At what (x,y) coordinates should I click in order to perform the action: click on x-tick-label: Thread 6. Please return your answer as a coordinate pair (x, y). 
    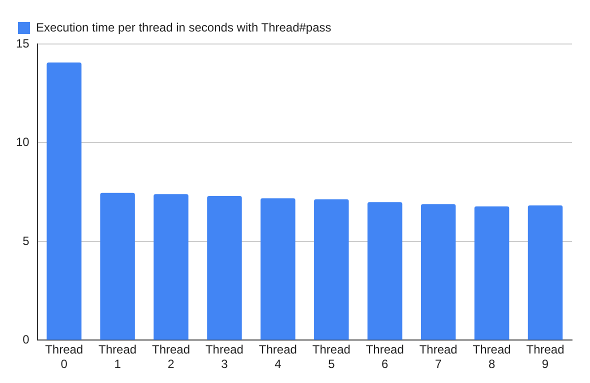
    Looking at the image, I should click on (385, 357).